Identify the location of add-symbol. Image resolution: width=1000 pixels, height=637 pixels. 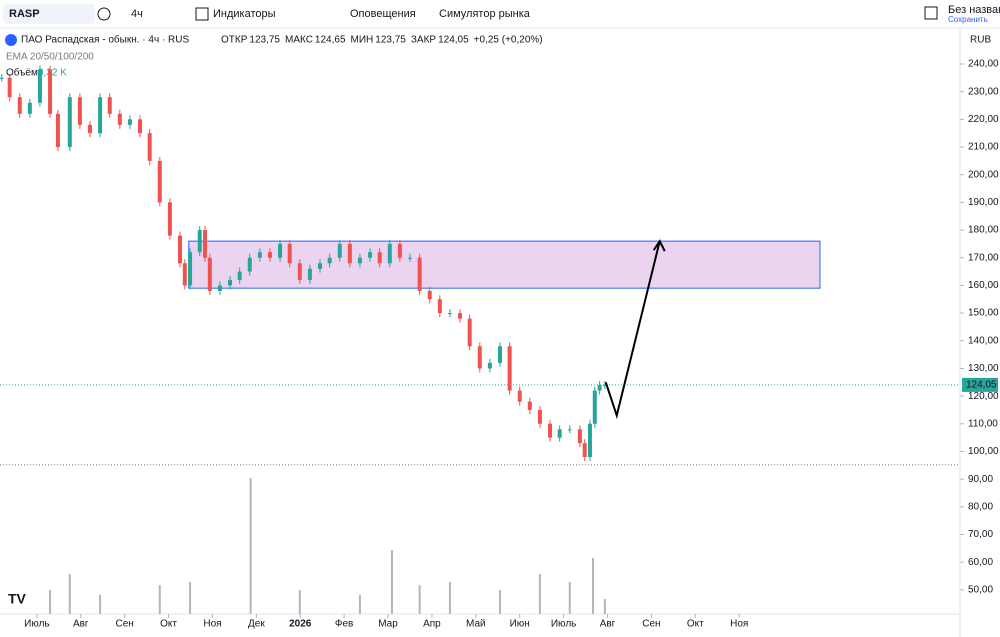
(104, 14).